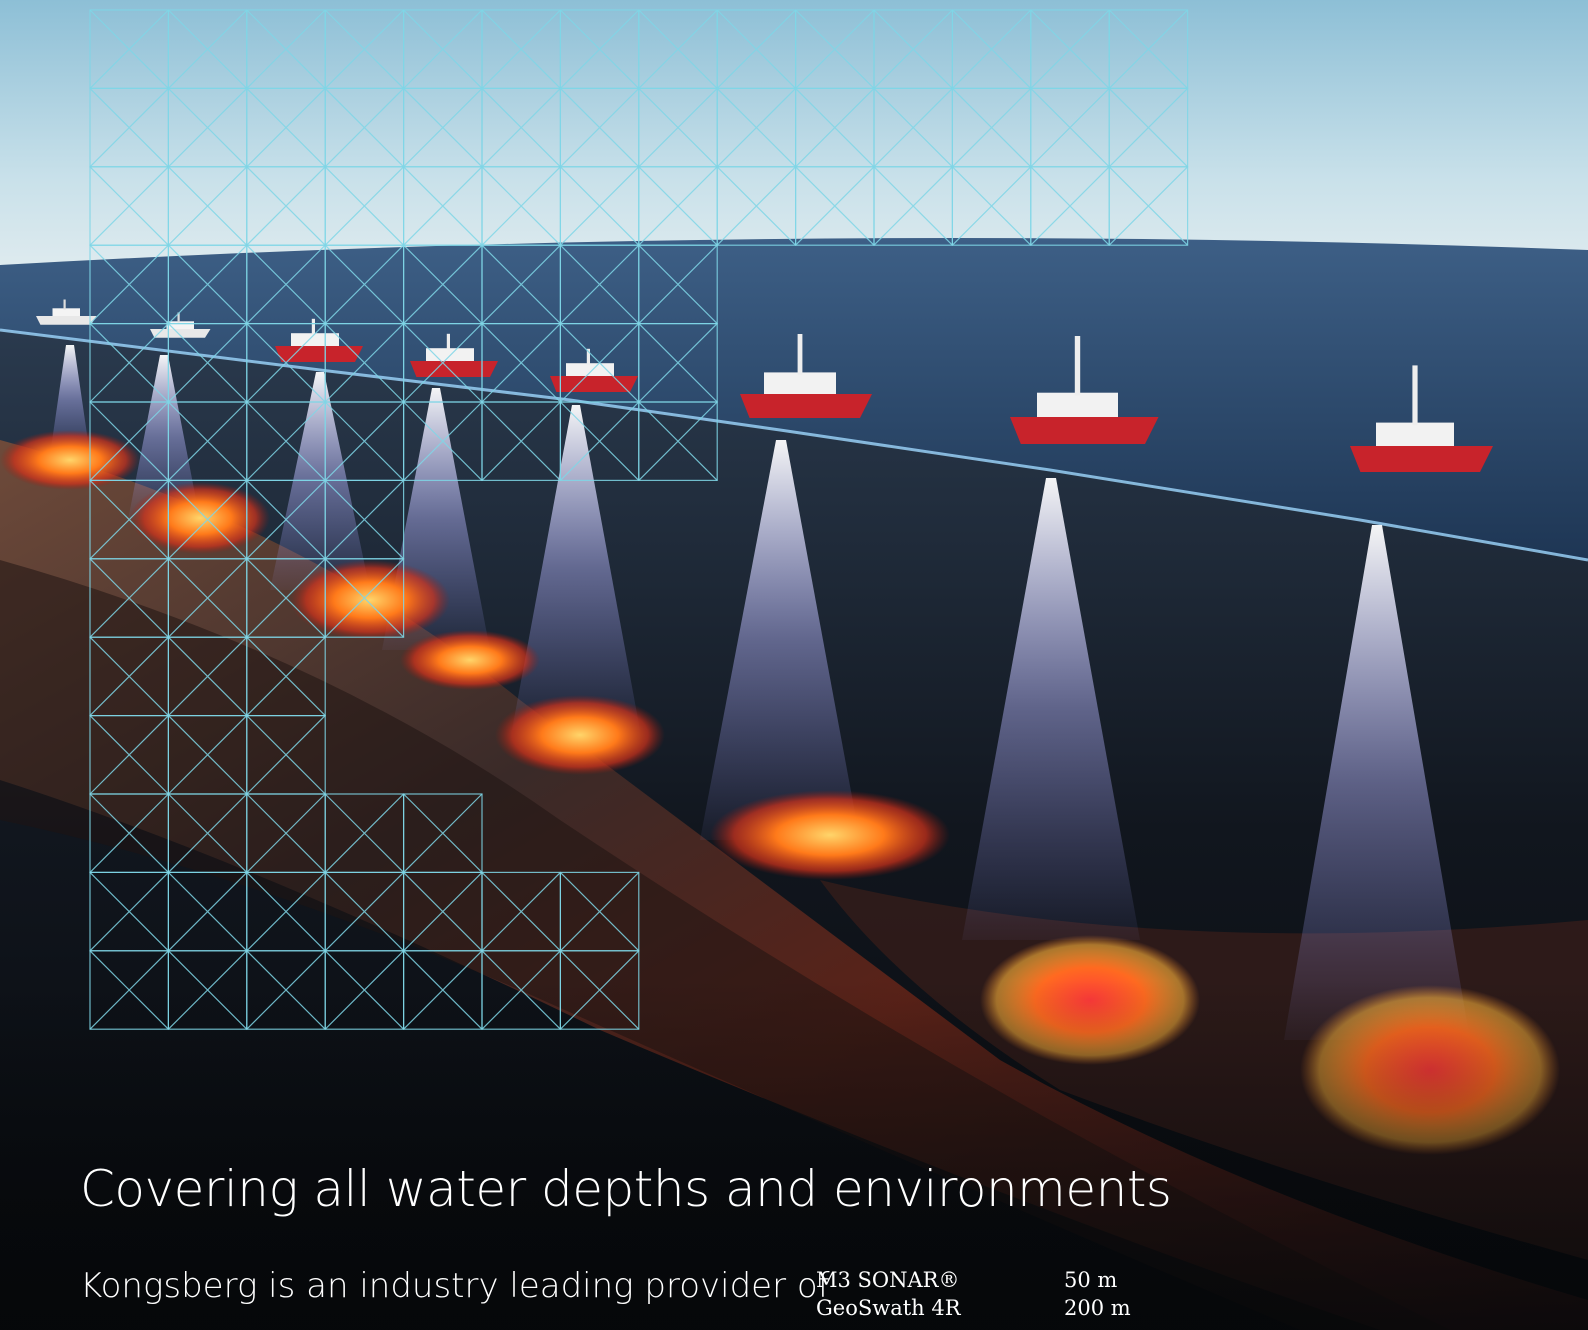  I want to click on product-depth-table: M3 SONAR® 50 m GeoSwath 4R 200 m, so click(973, 1296).